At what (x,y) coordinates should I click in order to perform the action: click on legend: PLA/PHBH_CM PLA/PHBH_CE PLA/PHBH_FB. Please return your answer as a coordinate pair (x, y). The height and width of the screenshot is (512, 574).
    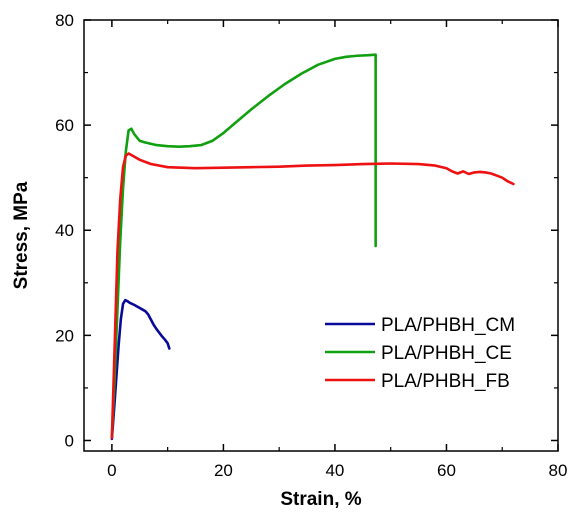
    Looking at the image, I should click on (420, 353).